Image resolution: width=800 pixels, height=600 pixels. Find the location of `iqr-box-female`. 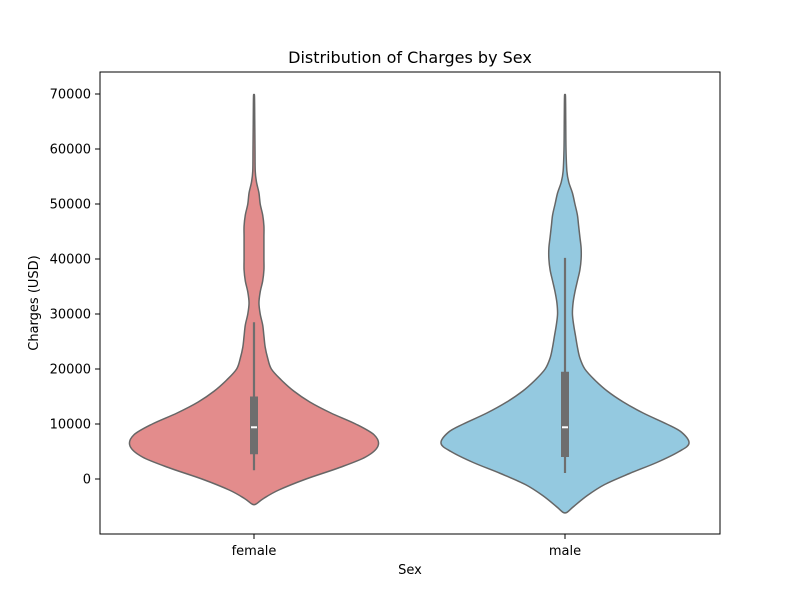

iqr-box-female is located at coordinates (254, 425).